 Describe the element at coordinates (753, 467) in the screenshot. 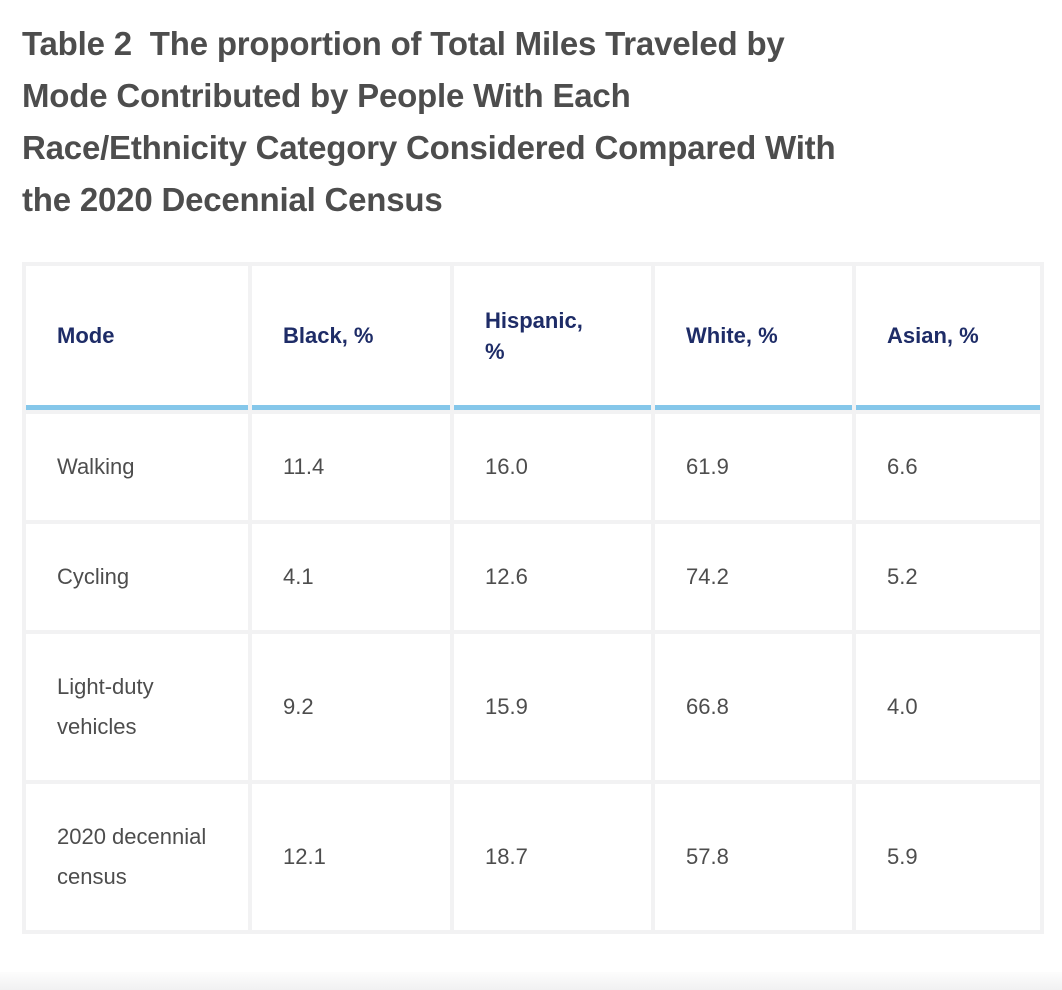

I see `value-cell: 61.9` at that location.